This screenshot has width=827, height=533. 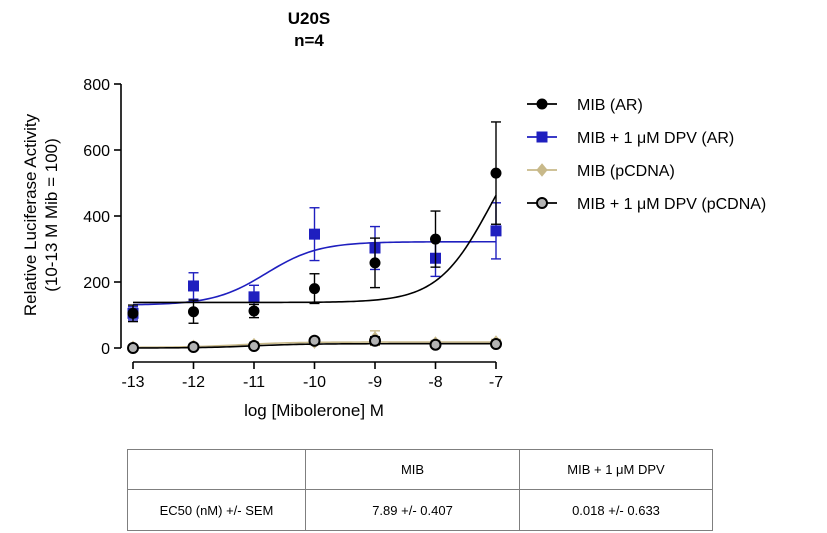 What do you see at coordinates (314, 382) in the screenshot?
I see `x-tick-label: -10` at bounding box center [314, 382].